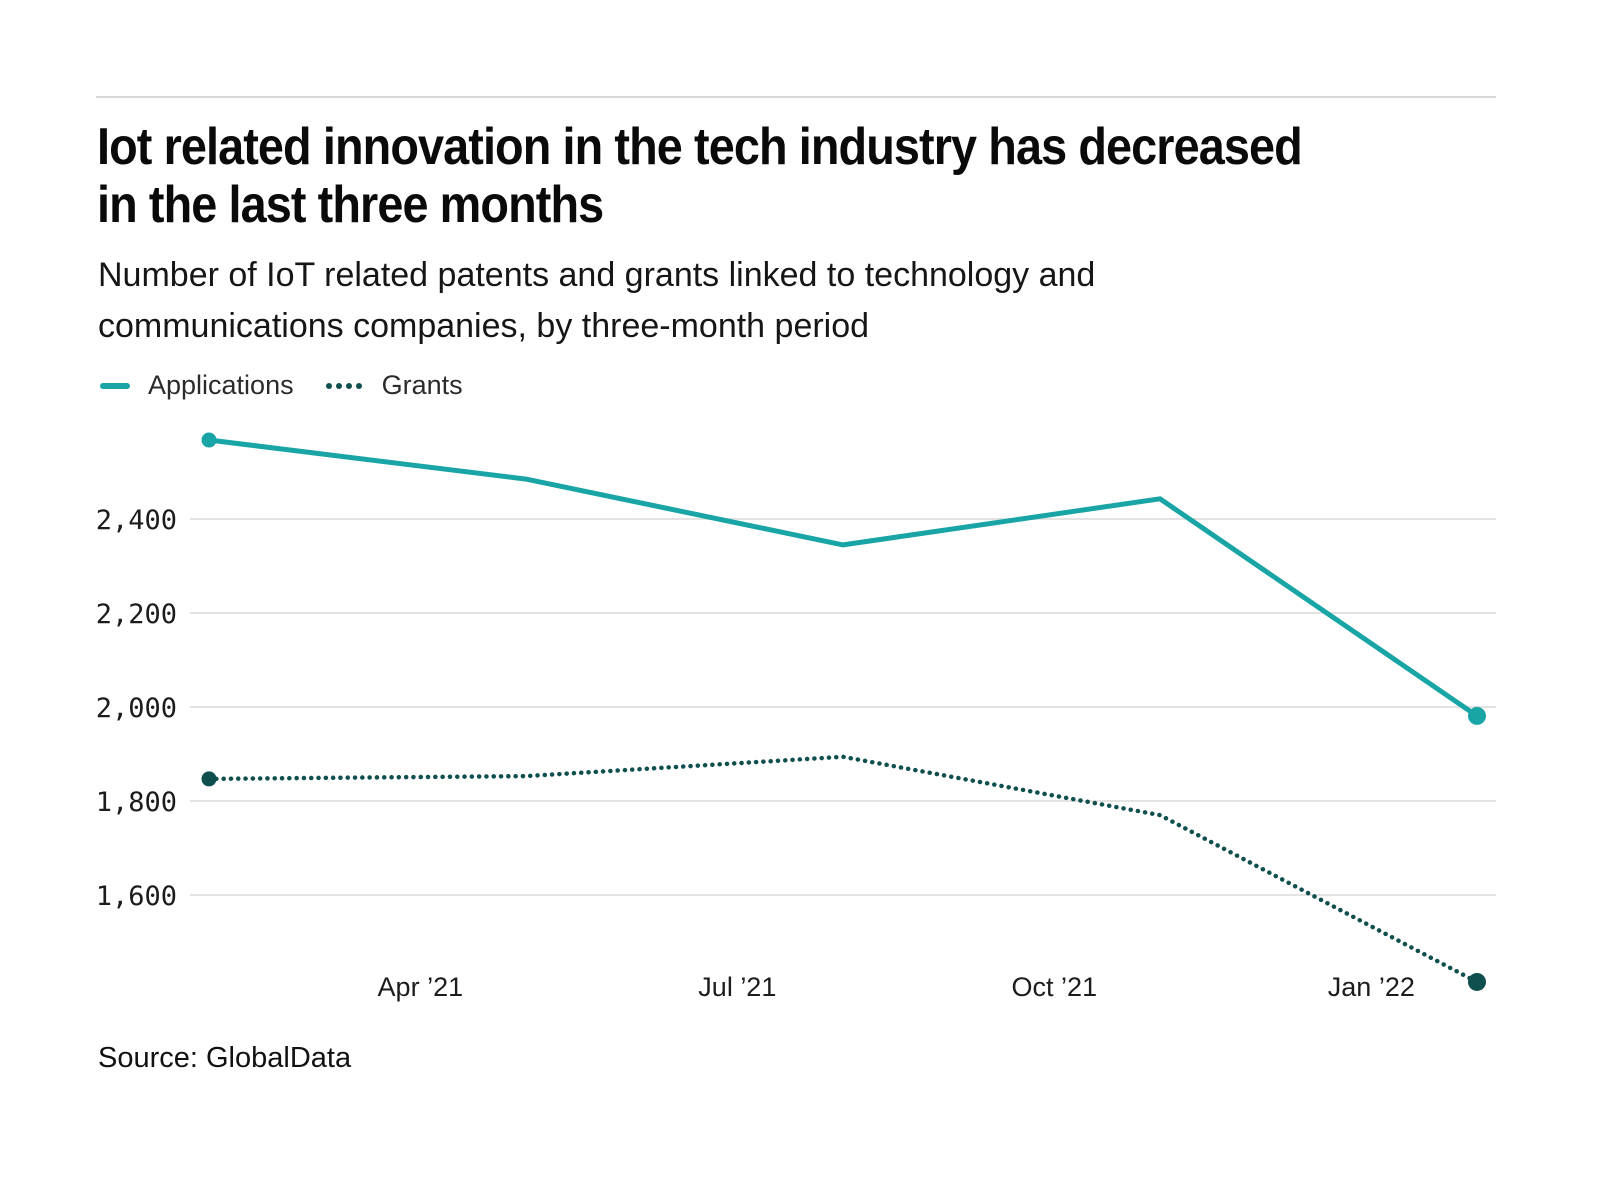  Describe the element at coordinates (1477, 715) in the screenshot. I see `applications-end-marker` at that location.